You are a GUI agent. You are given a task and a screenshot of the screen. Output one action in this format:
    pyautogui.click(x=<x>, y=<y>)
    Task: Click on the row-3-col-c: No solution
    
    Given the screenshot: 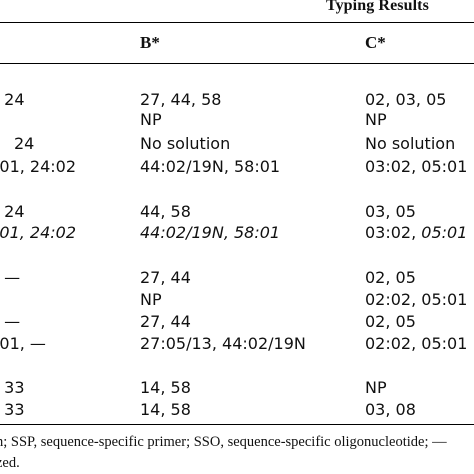 What is the action you would take?
    pyautogui.click(x=410, y=143)
    